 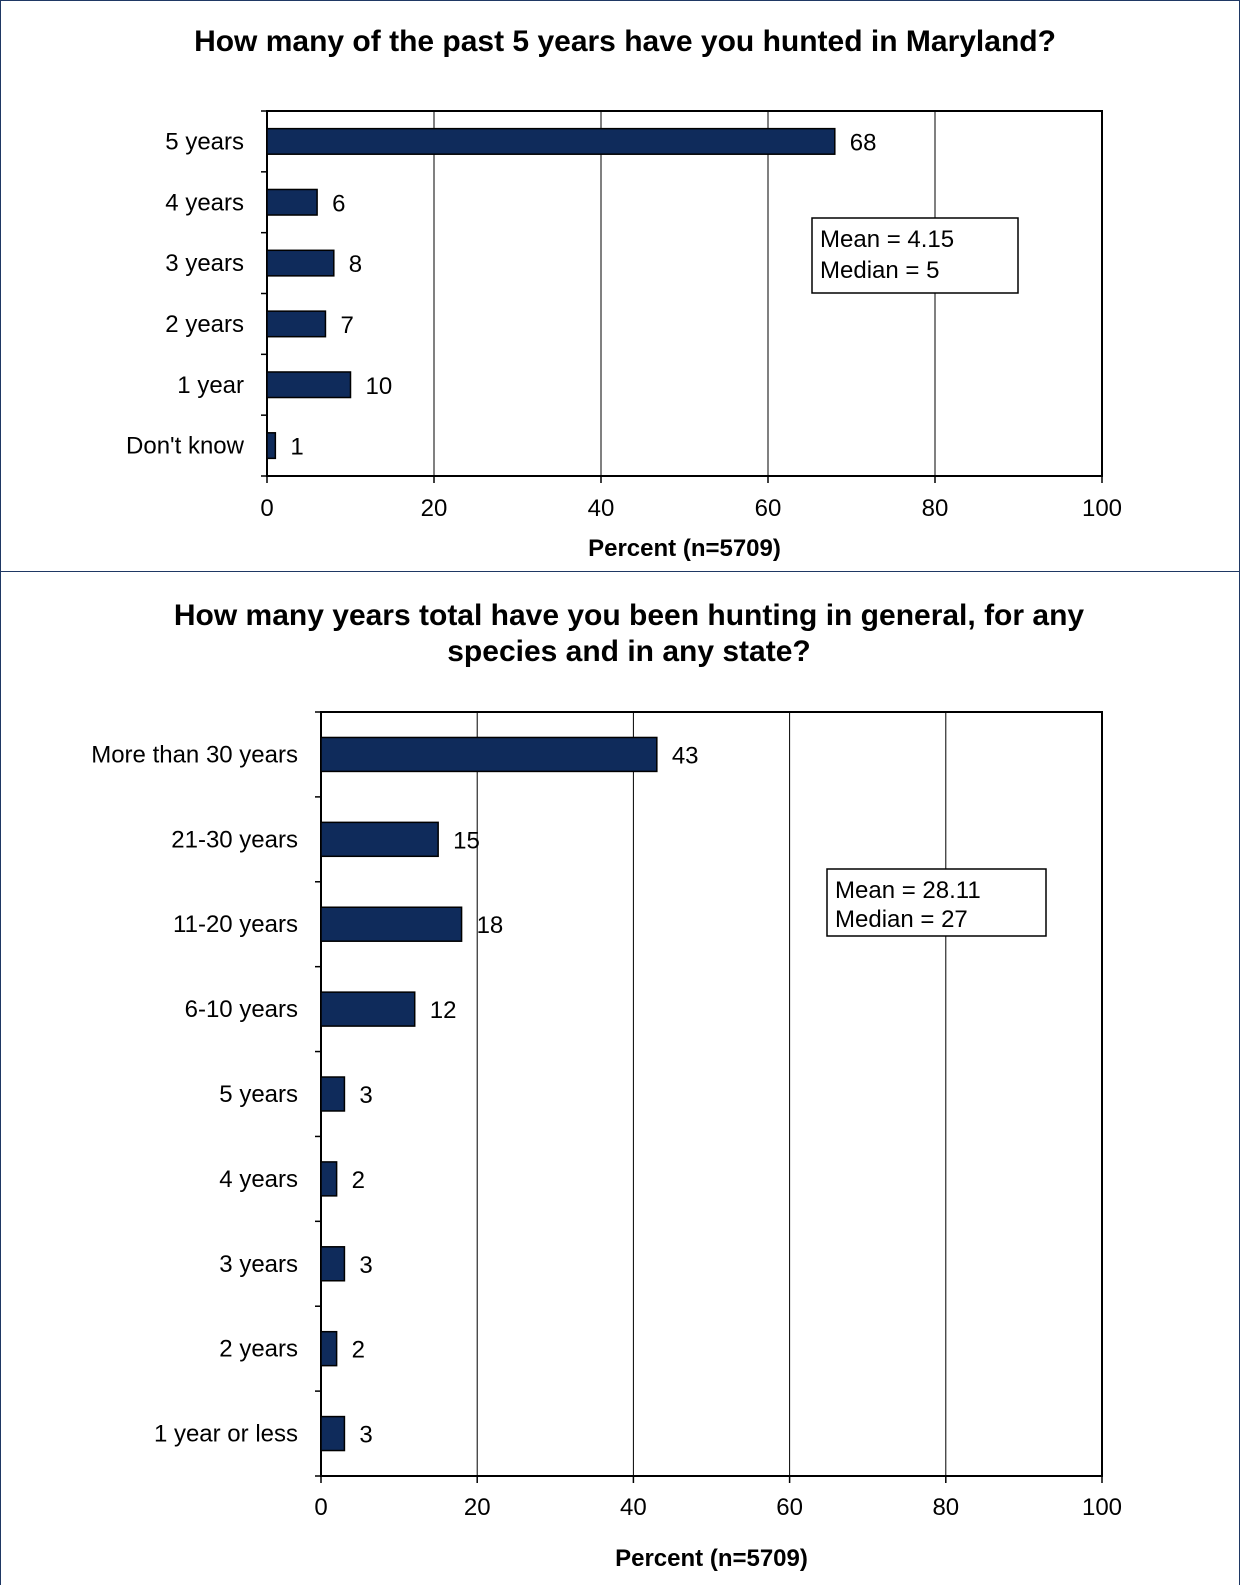 I want to click on mean-label: Mean = 28.11, so click(x=908, y=890).